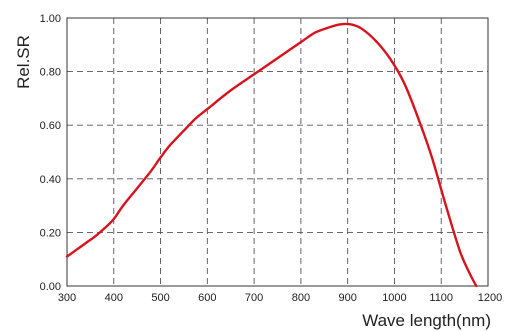  Describe the element at coordinates (67, 298) in the screenshot. I see `x-tick-label: 300` at that location.